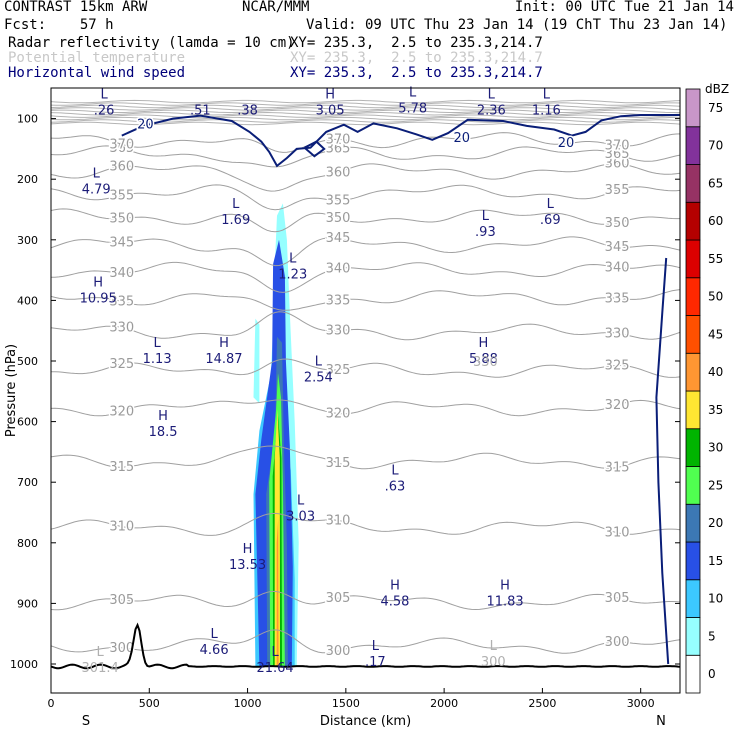  Describe the element at coordinates (97, 73) in the screenshot. I see `field-wind-name: Horizontal wind speed` at that location.